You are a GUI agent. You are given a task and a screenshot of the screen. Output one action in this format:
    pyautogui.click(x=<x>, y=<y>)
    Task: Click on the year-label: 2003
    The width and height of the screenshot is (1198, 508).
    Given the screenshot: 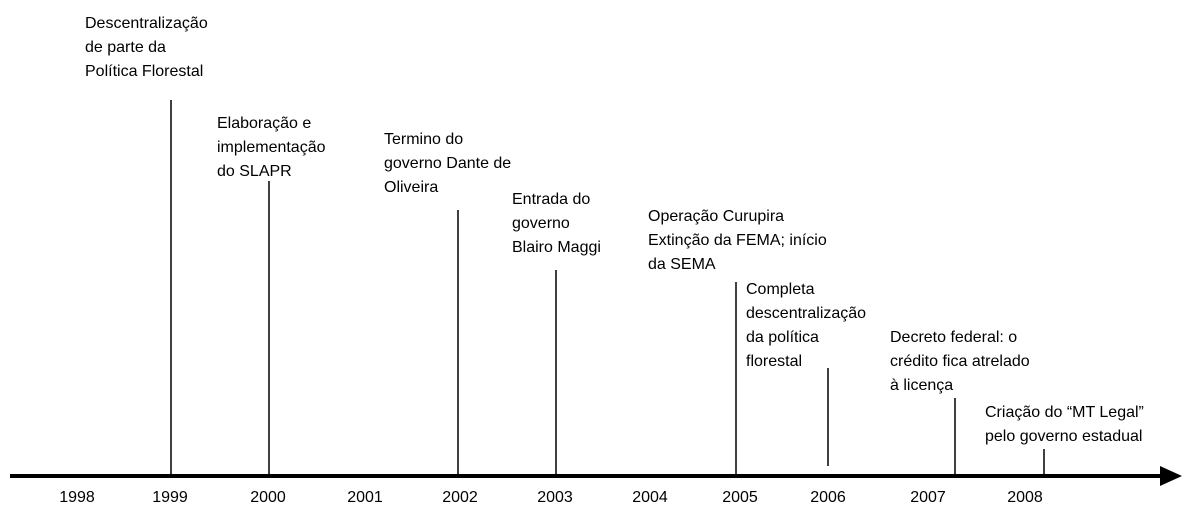 What is the action you would take?
    pyautogui.click(x=555, y=497)
    